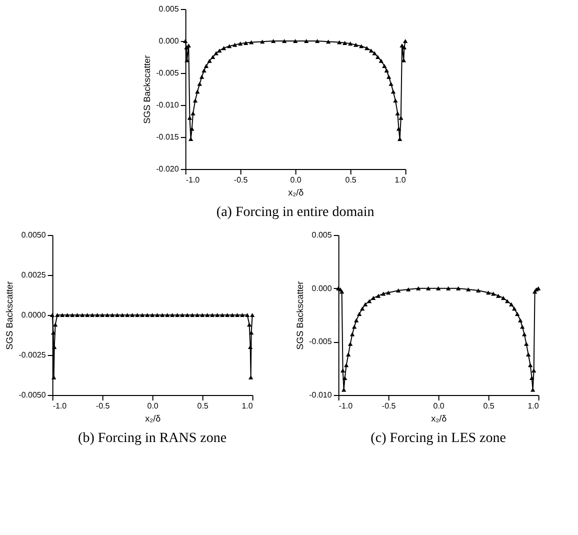 This screenshot has width=578, height=535. What do you see at coordinates (295, 212) in the screenshot?
I see `text: (a) Forcing in entire domain` at bounding box center [295, 212].